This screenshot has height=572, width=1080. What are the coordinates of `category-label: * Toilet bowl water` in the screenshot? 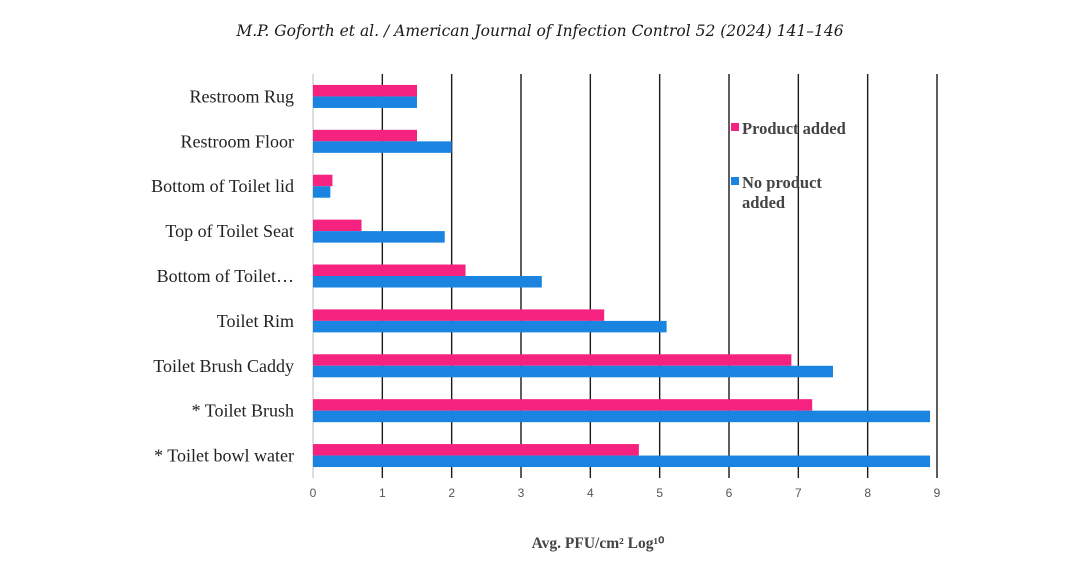 It's located at (224, 456).